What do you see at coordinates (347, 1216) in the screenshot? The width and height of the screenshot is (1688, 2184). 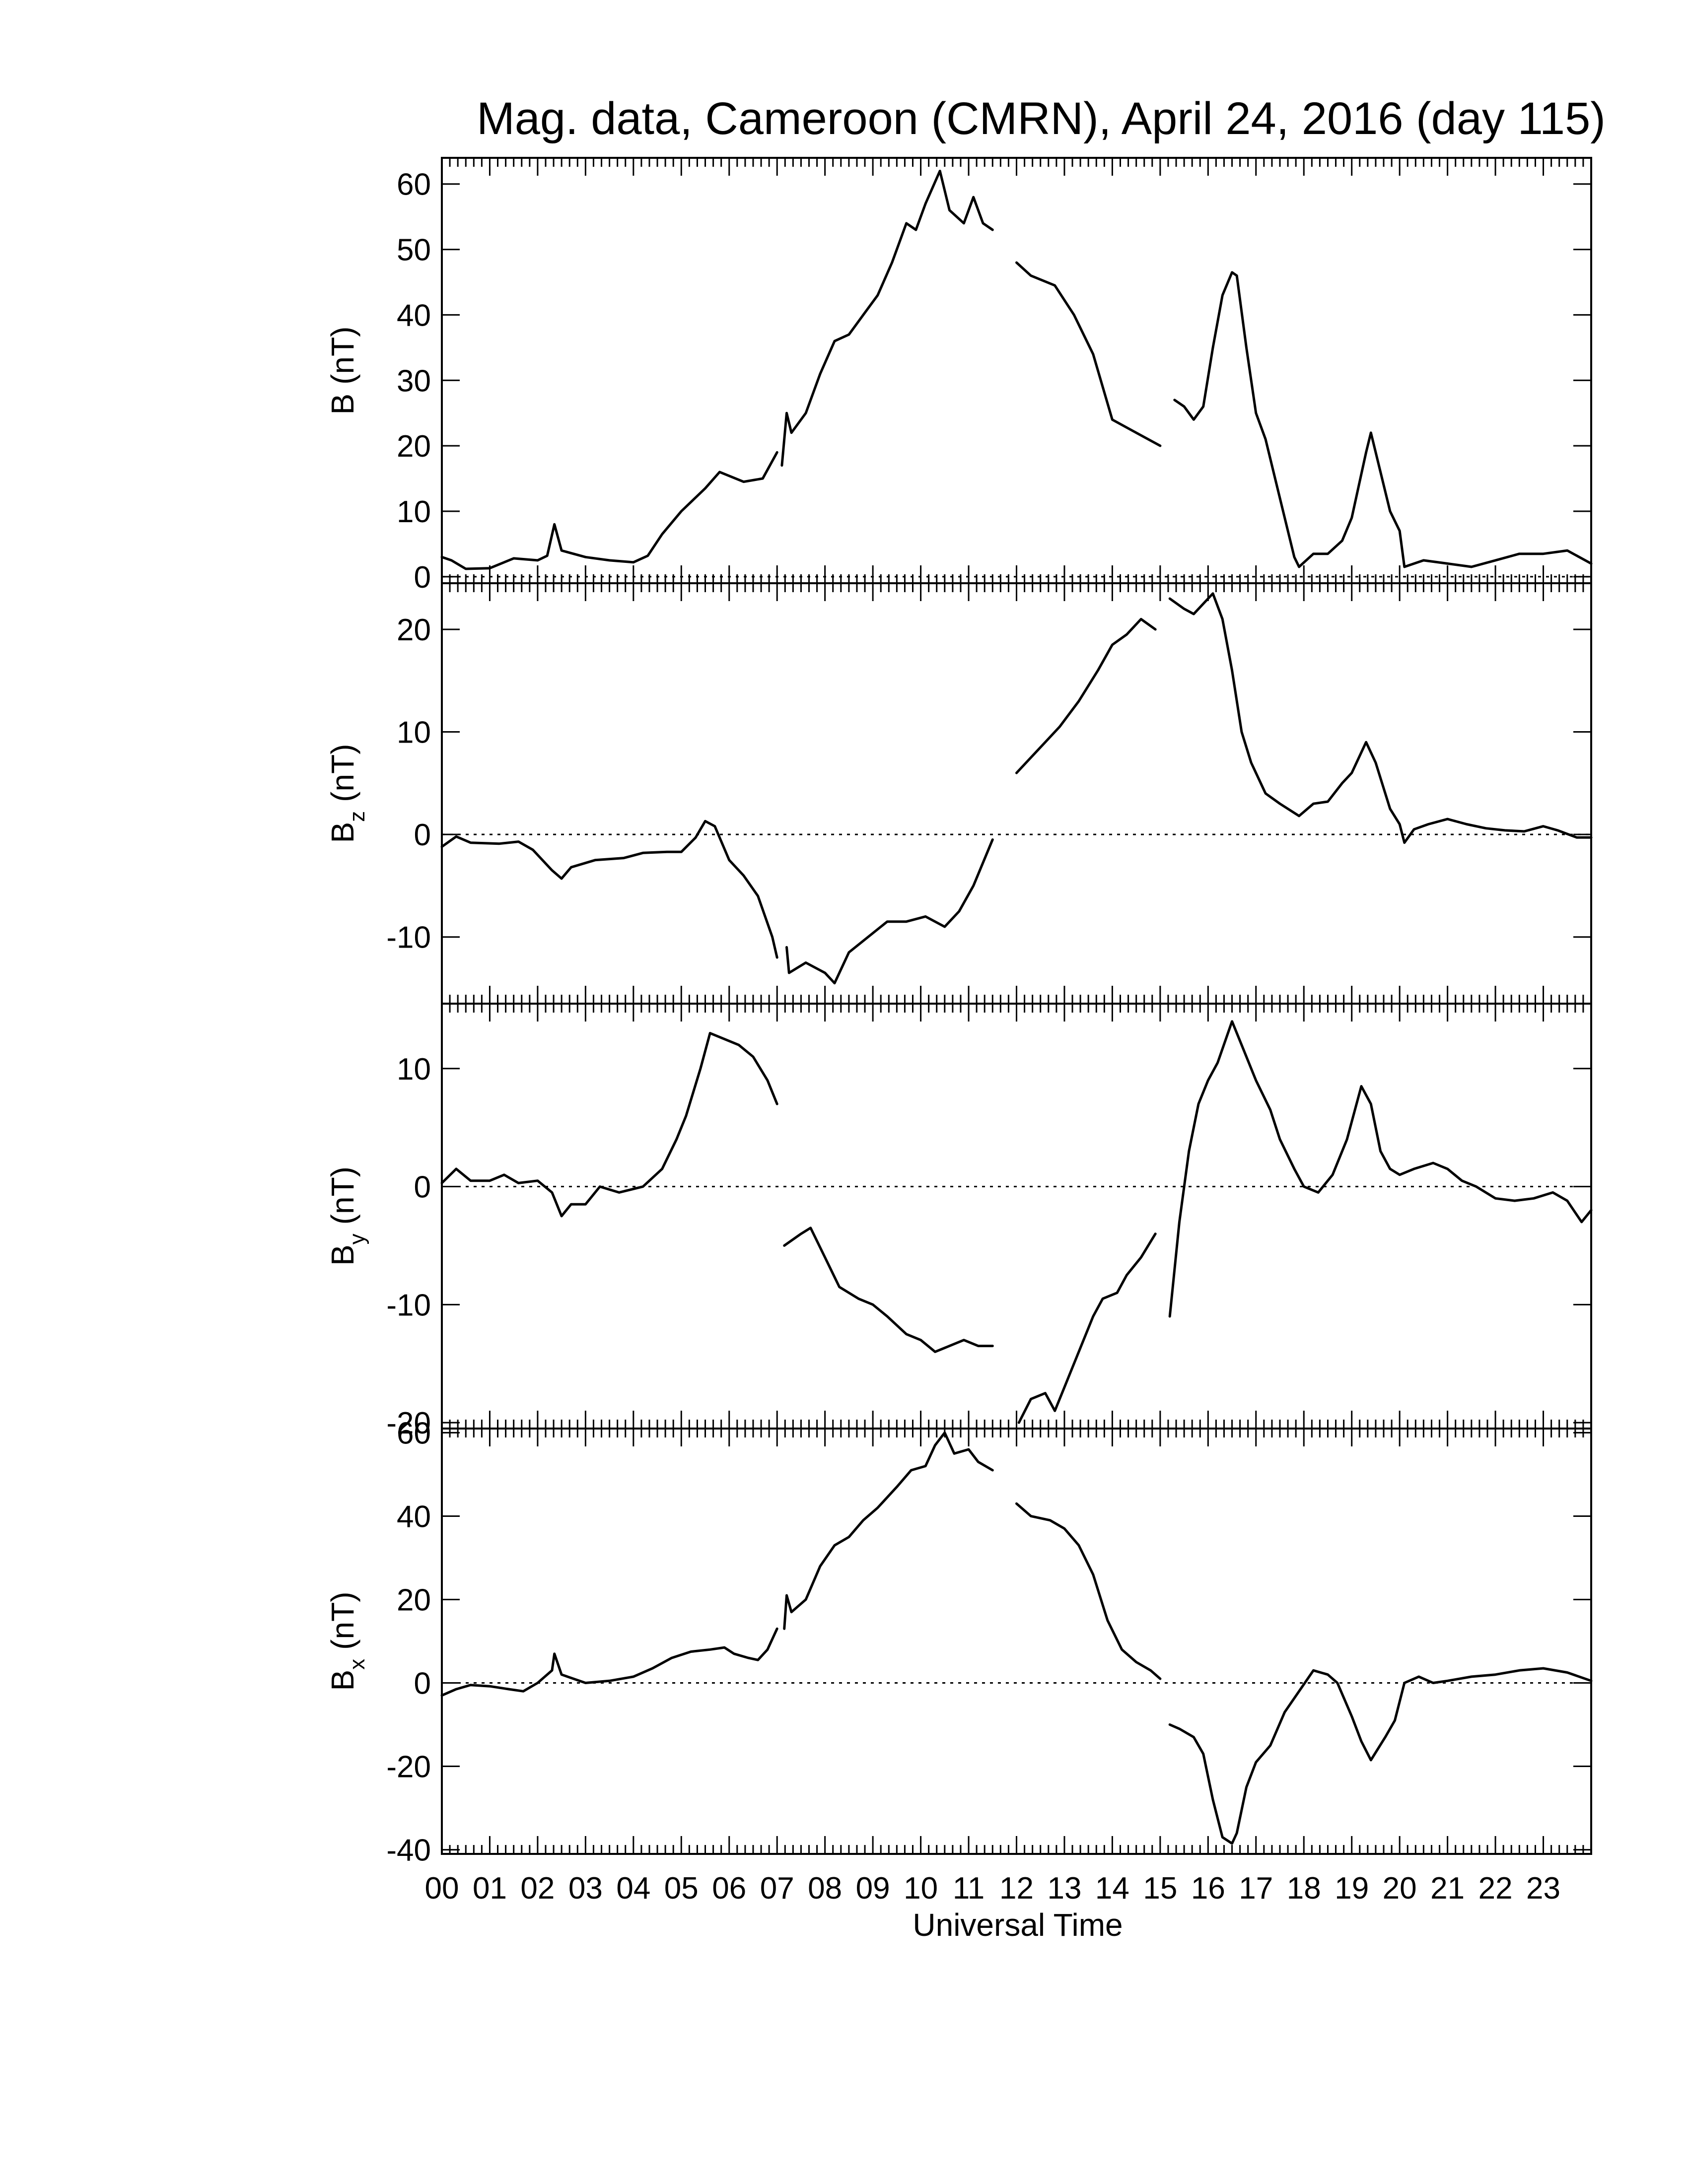 I see `y-axis-label-By: By(nT)` at bounding box center [347, 1216].